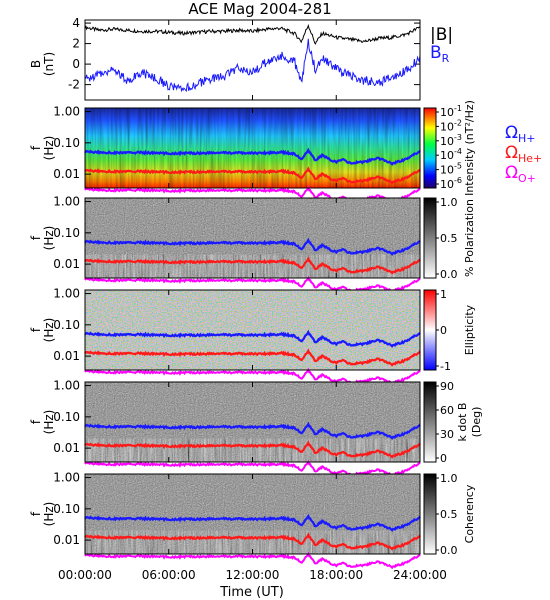  What do you see at coordinates (66, 325) in the screenshot?
I see `ellipticity-ytick-label: 0.10` at bounding box center [66, 325].